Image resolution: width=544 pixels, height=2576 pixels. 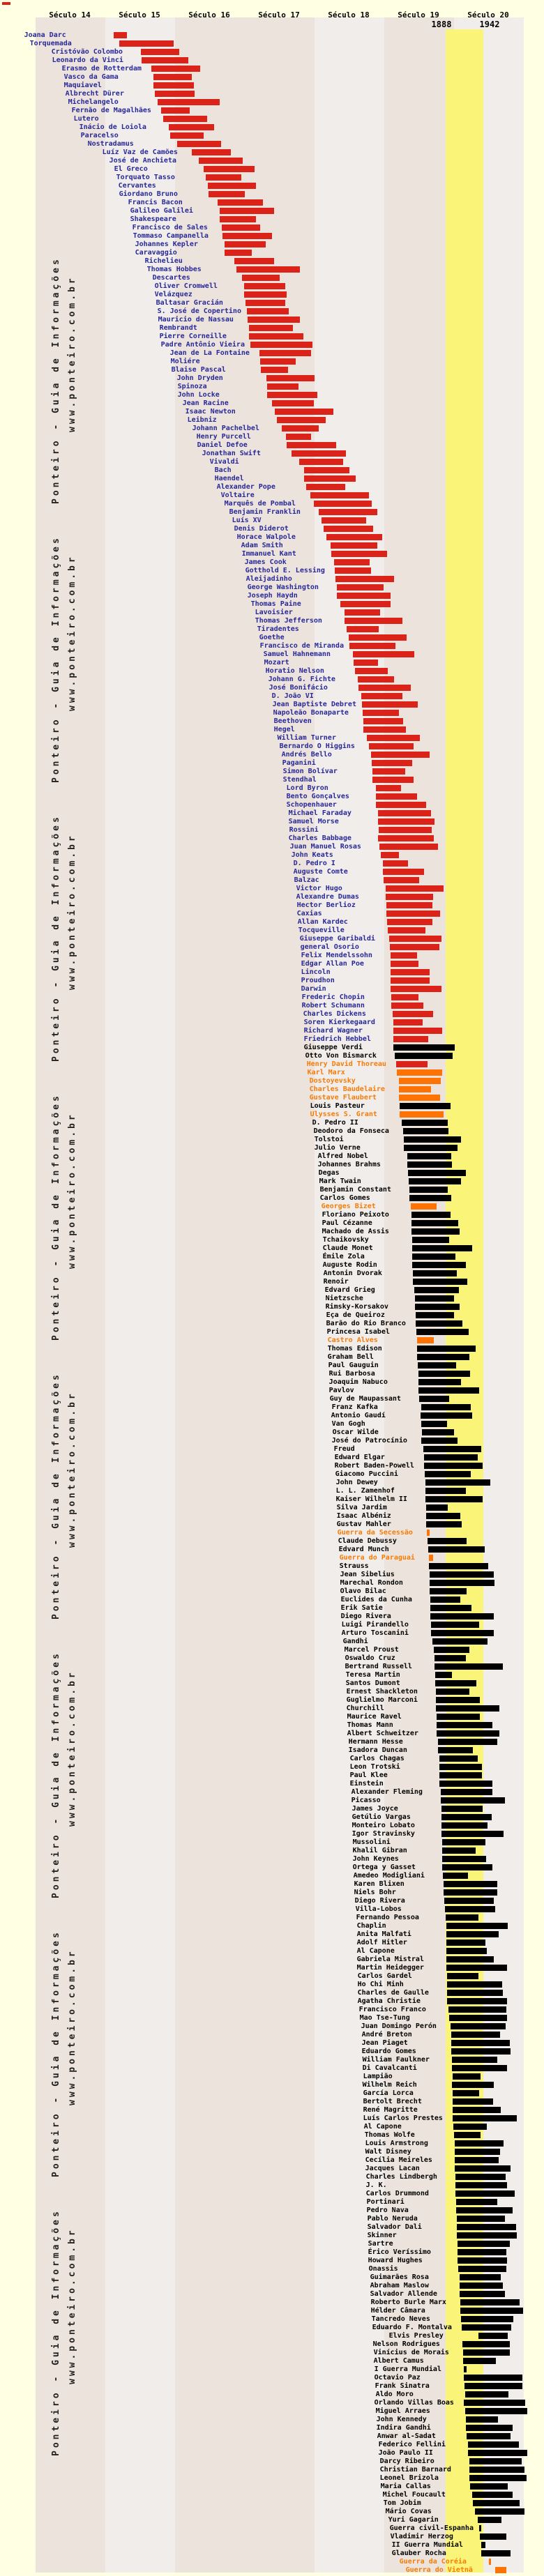 What do you see at coordinates (370, 1324) in the screenshot?
I see `person-name: Barão do Rio Branco` at bounding box center [370, 1324].